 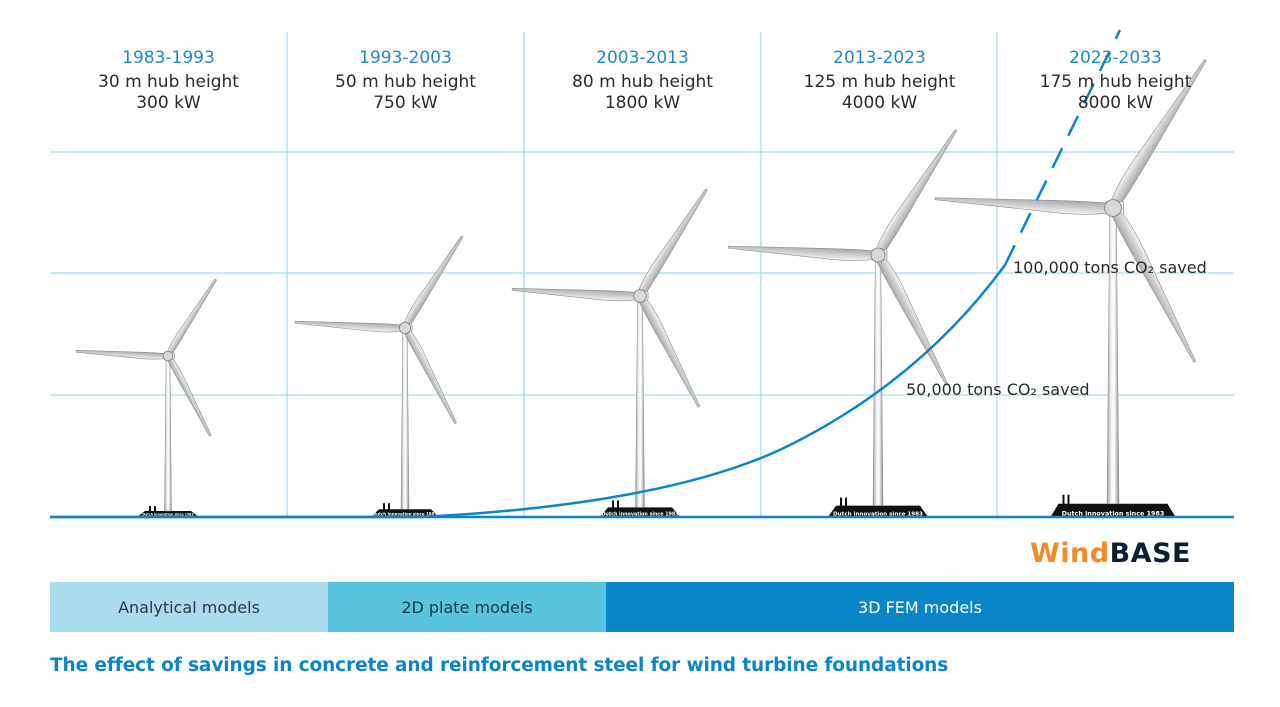 What do you see at coordinates (168, 58) in the screenshot?
I see `era-years: 1983-1993` at bounding box center [168, 58].